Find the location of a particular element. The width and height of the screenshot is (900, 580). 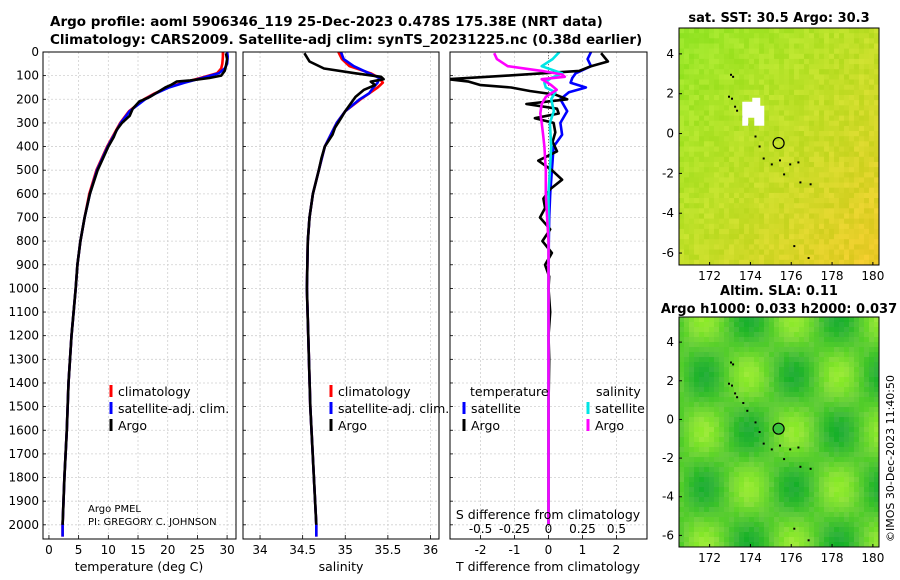

map-x-tick-label: 180 is located at coordinates (872, 276).